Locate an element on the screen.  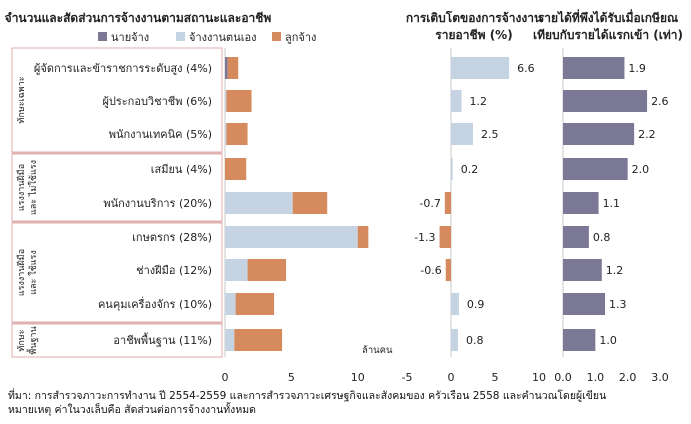
legend-label-1: จ้างงานตนเอง is located at coordinates (222, 37).